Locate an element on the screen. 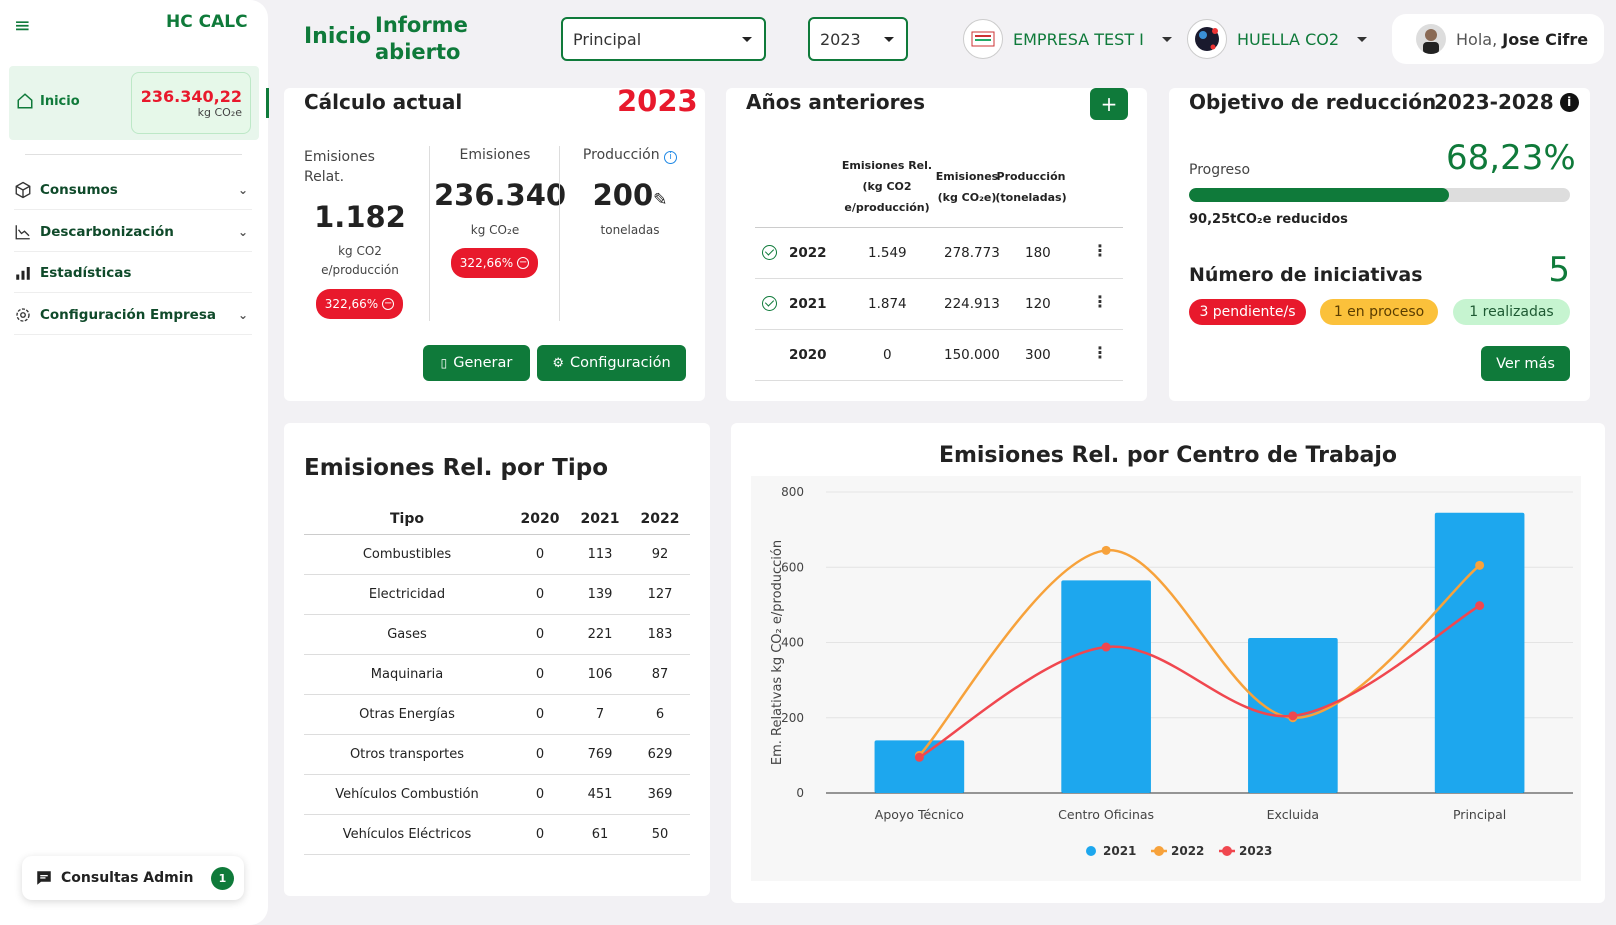  line-2022 is located at coordinates (1199, 653).